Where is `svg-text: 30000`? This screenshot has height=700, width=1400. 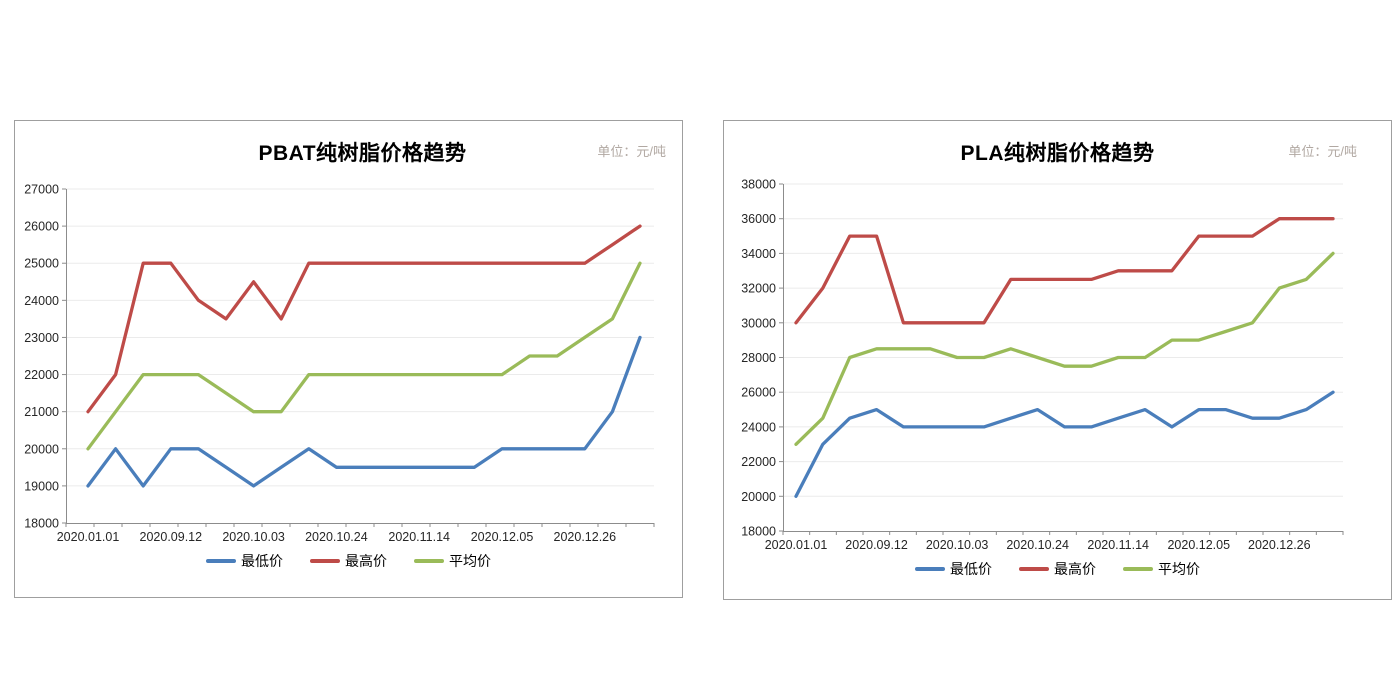
svg-text: 30000 is located at coordinates (758, 323).